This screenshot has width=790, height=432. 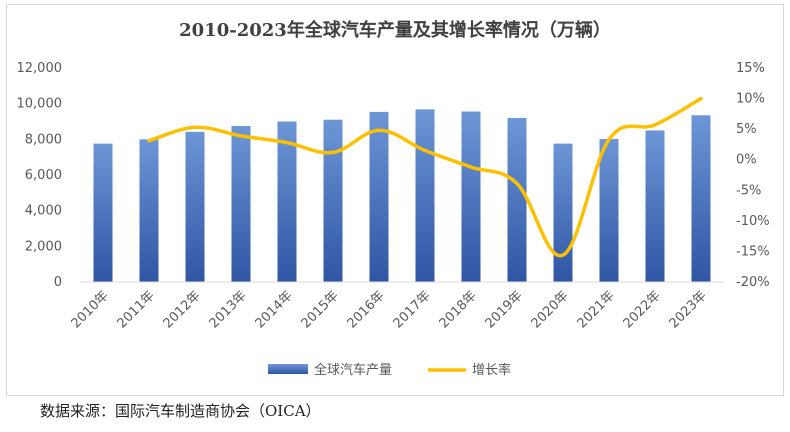 What do you see at coordinates (288, 369) in the screenshot?
I see `legend-swatch-production` at bounding box center [288, 369].